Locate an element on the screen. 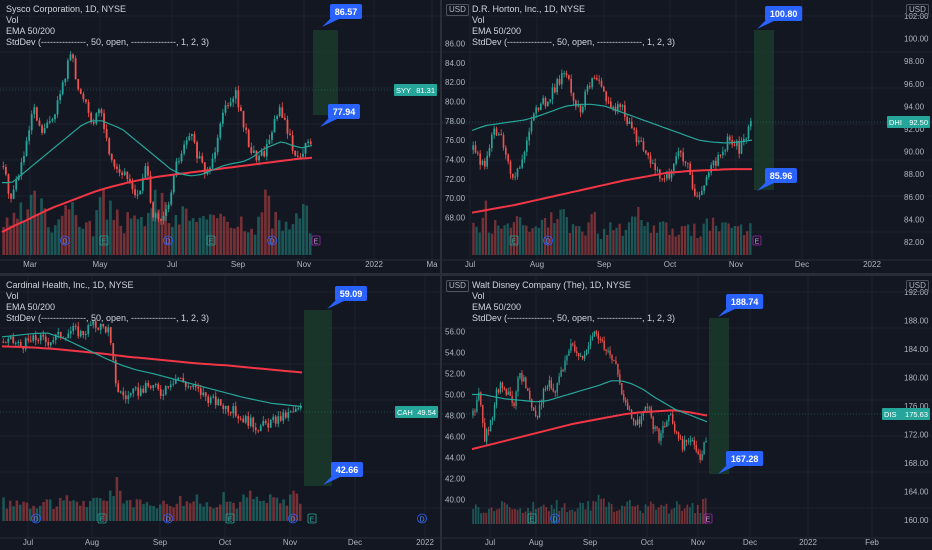 The image size is (932, 550). legend-title: Cardinal Health, Inc., 1D, NYSE is located at coordinates (70, 285).